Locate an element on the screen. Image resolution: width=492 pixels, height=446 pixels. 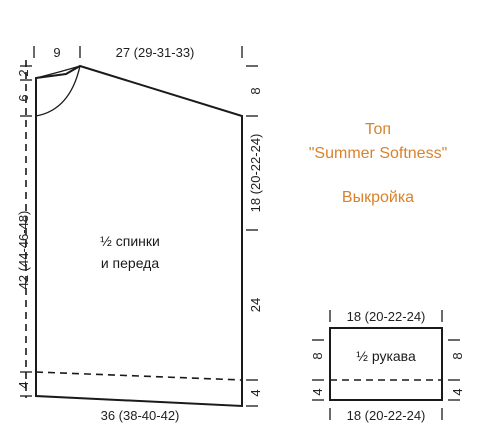
sleeve-piece-label: ½ рукава is located at coordinates (386, 356).